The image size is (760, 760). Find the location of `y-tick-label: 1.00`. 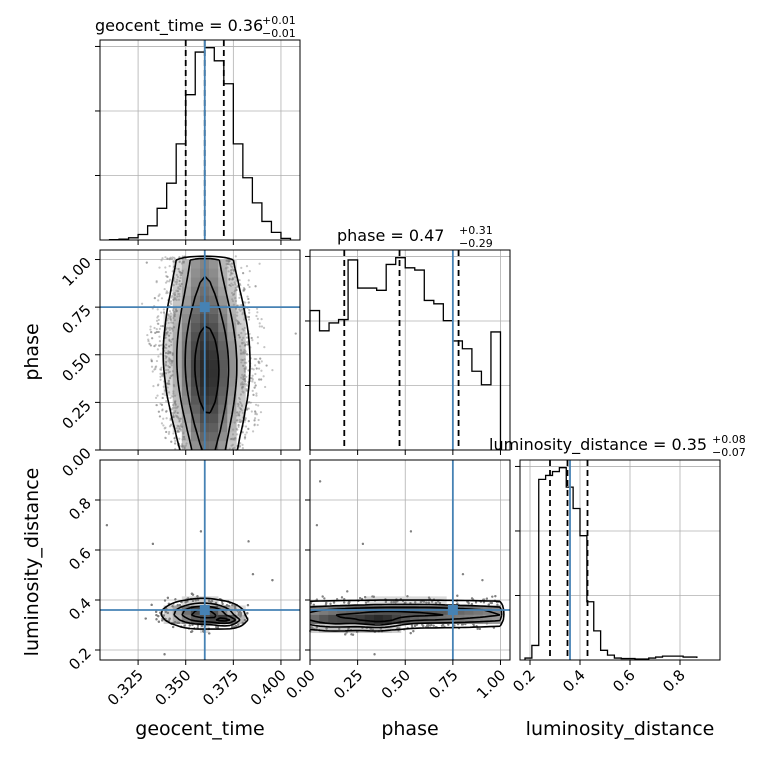

y-tick-label: 1.00 is located at coordinates (76, 272).